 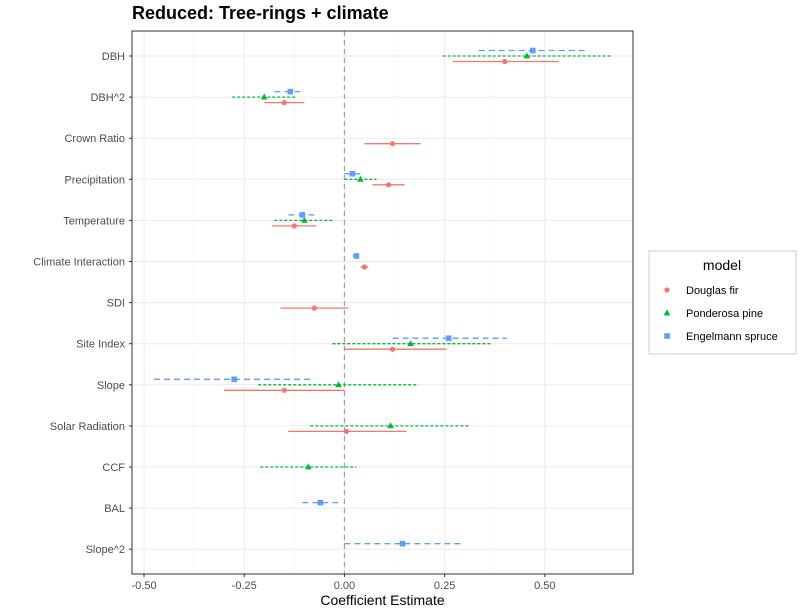 I want to click on legend-item: Douglas fir, so click(x=701, y=291).